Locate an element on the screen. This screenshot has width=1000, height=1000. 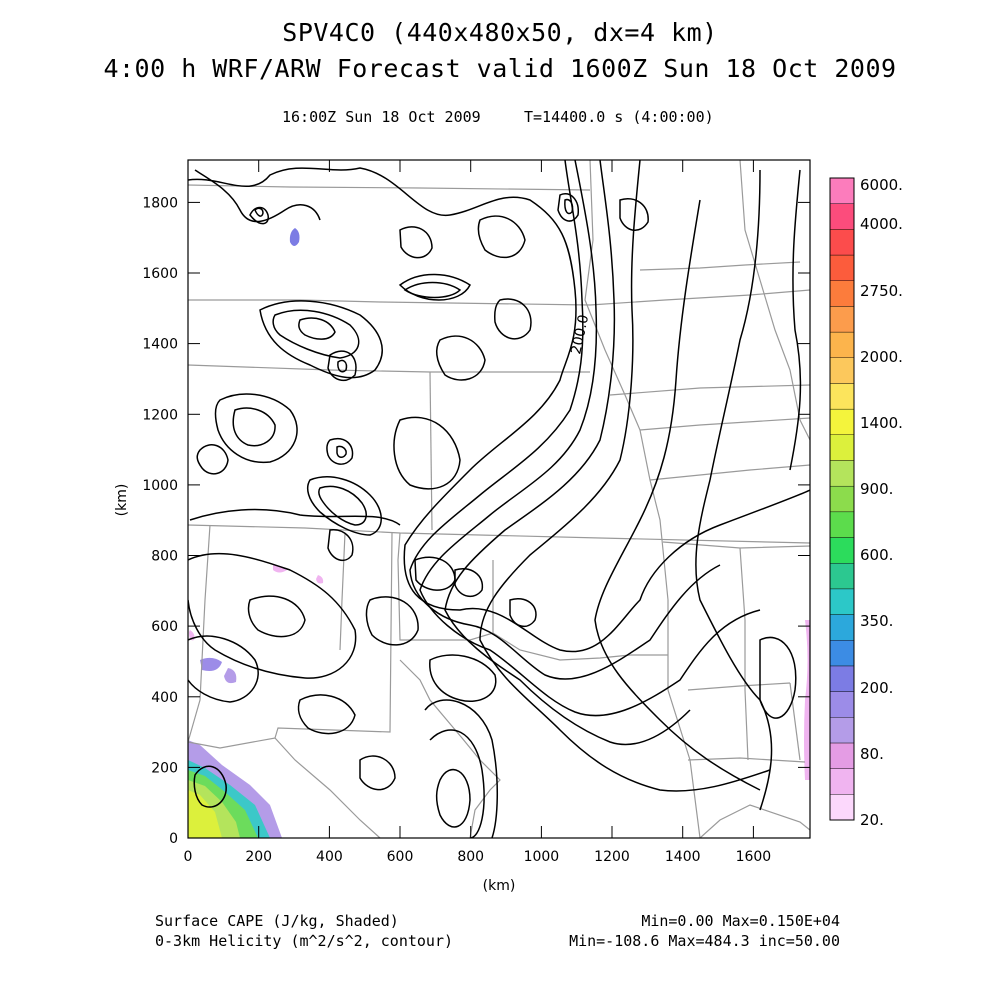
colorbar-label: 2000. is located at coordinates (881, 357).